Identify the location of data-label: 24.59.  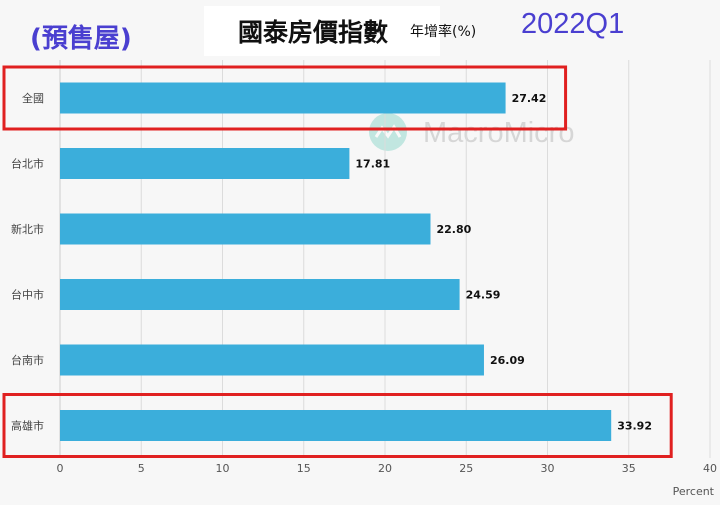
(483, 295).